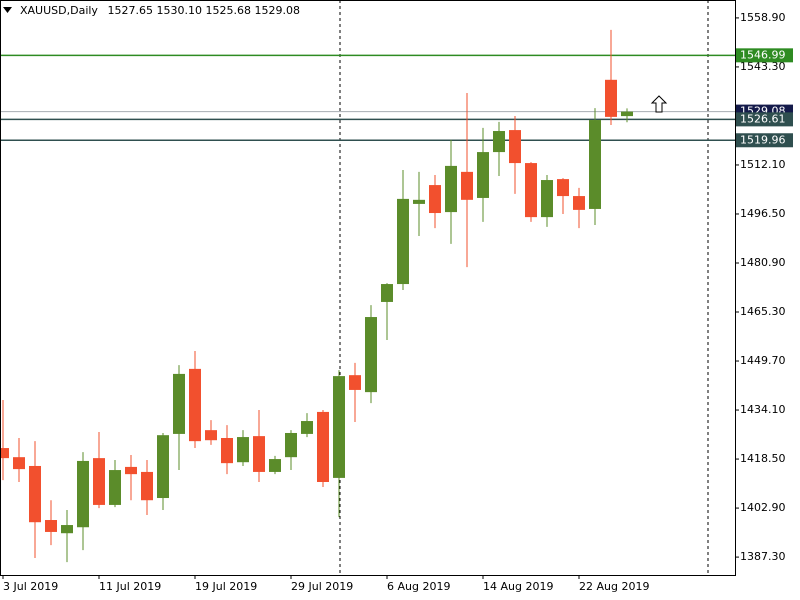  What do you see at coordinates (763, 66) in the screenshot?
I see `y-tick-label: 1543.30` at bounding box center [763, 66].